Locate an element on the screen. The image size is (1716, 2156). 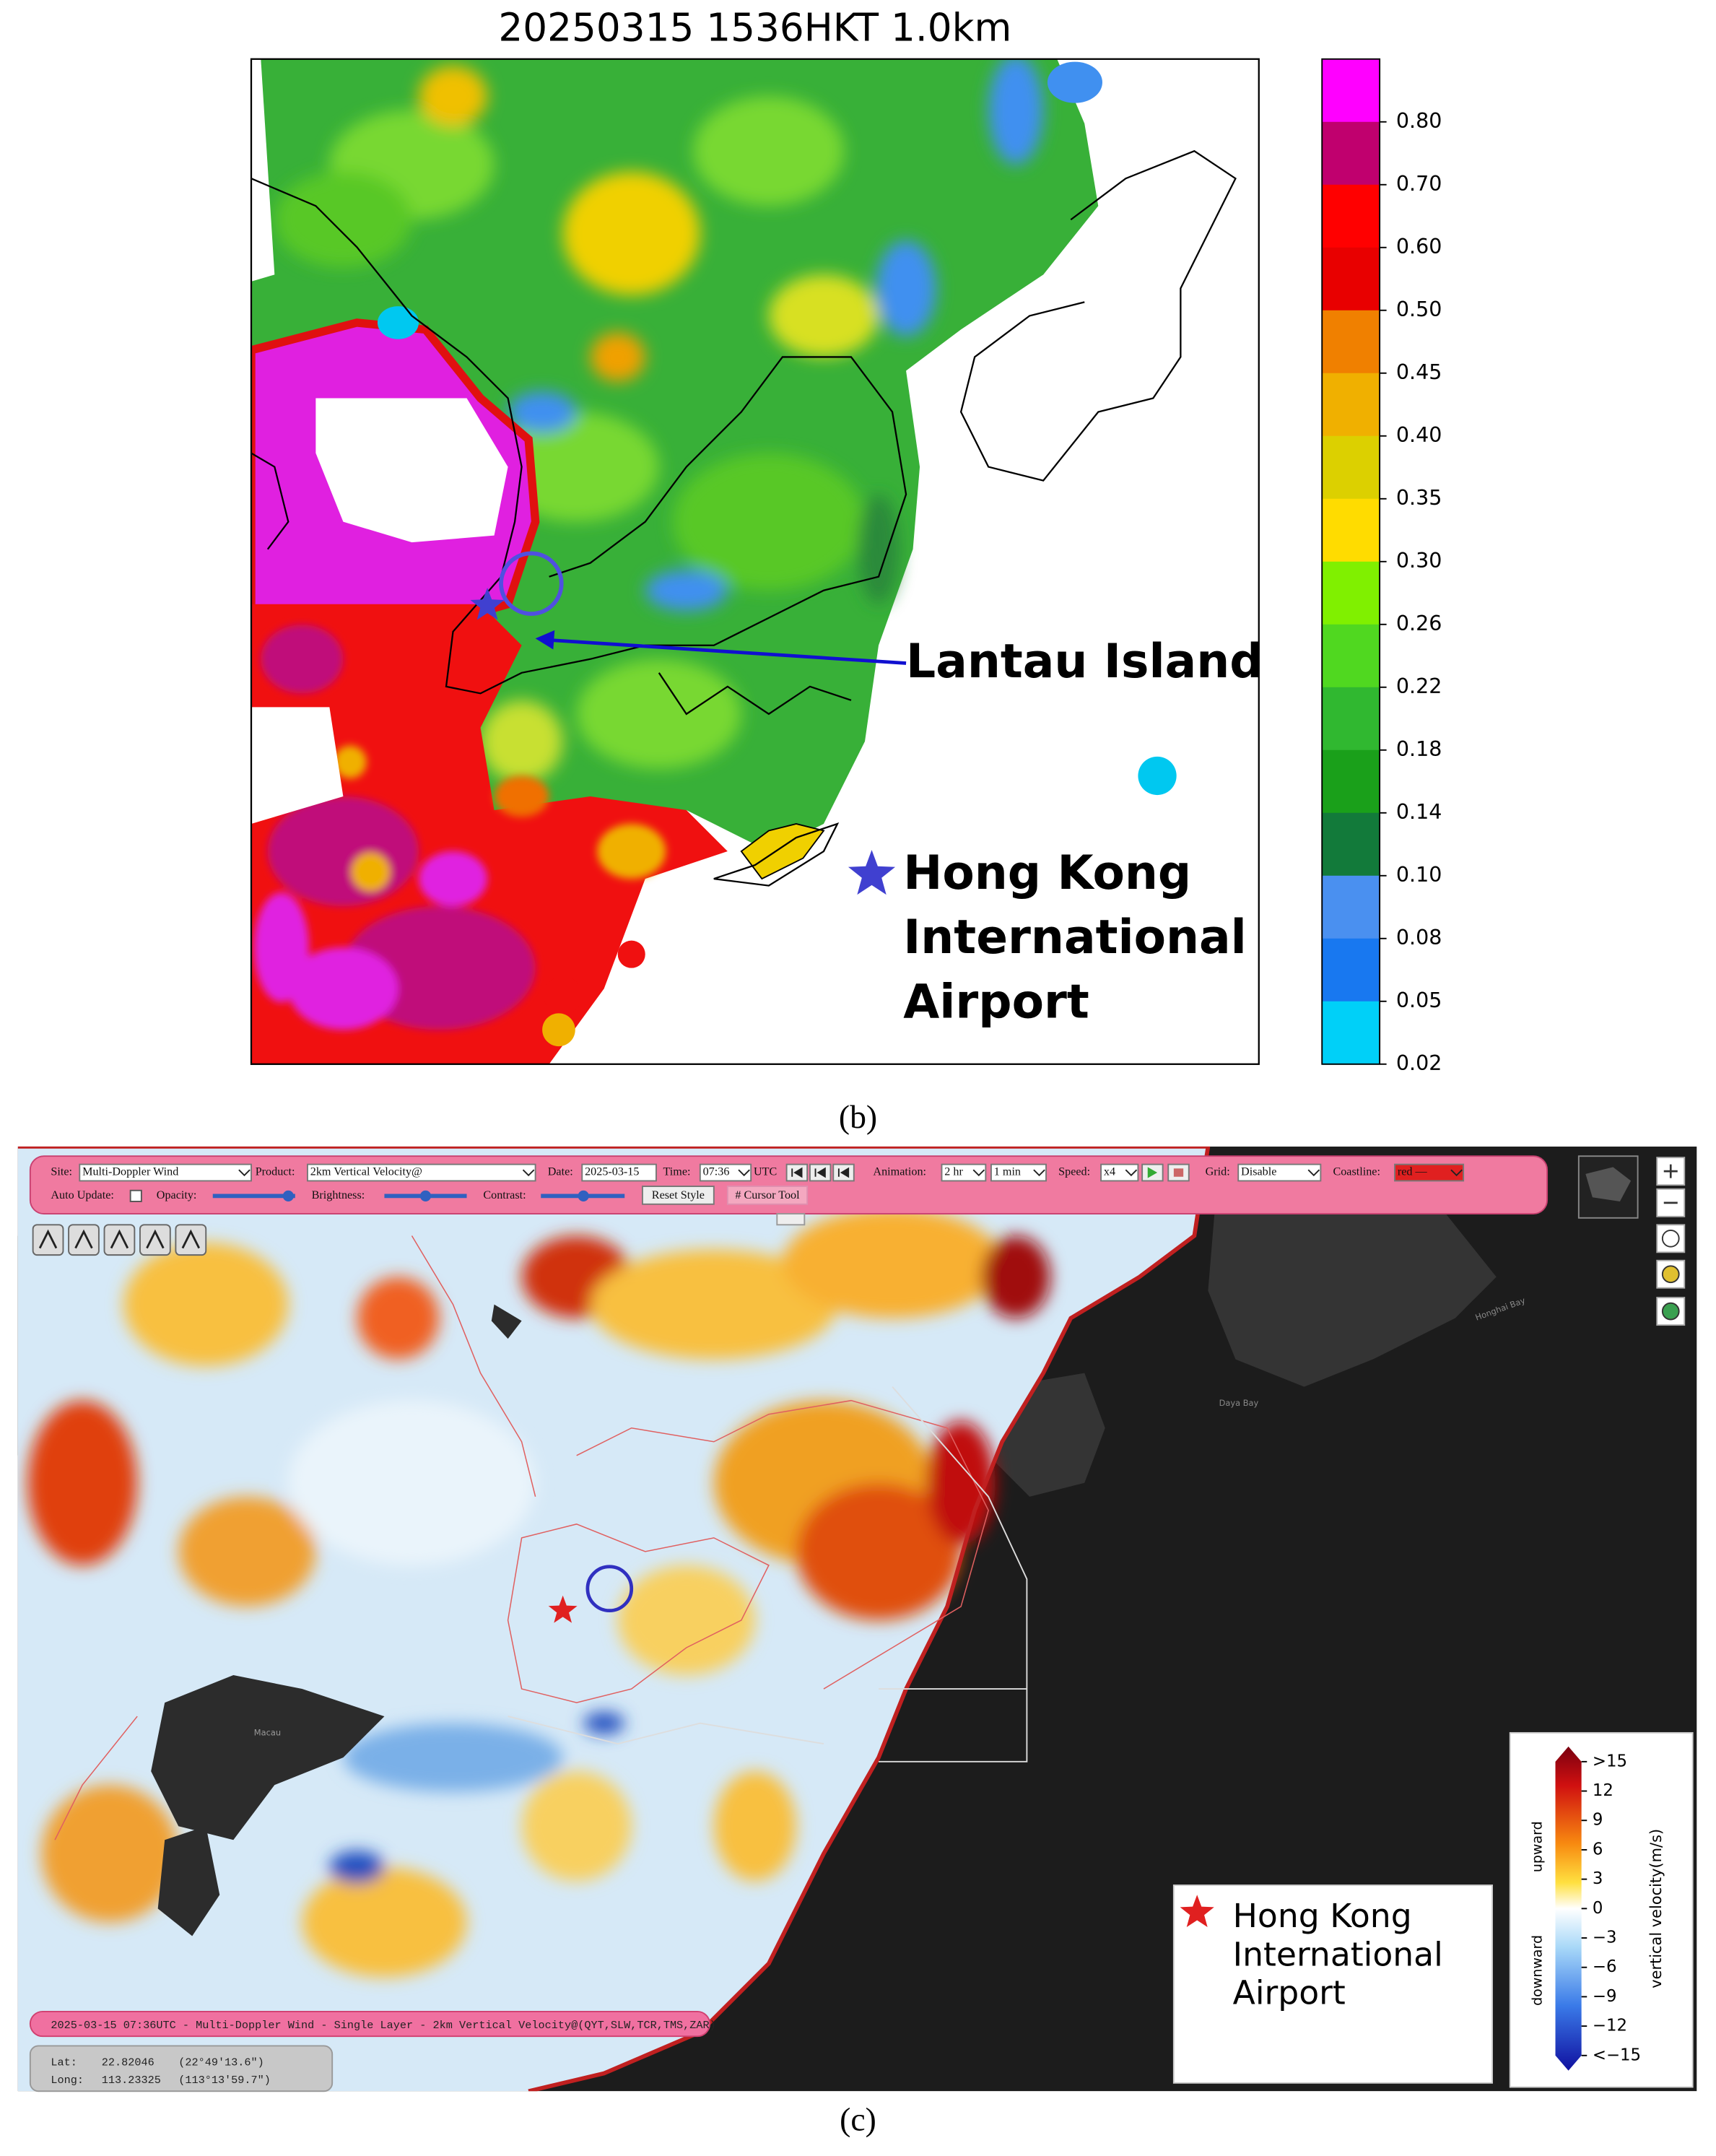
colorbar-tick-label: −9 is located at coordinates (1605, 1997).